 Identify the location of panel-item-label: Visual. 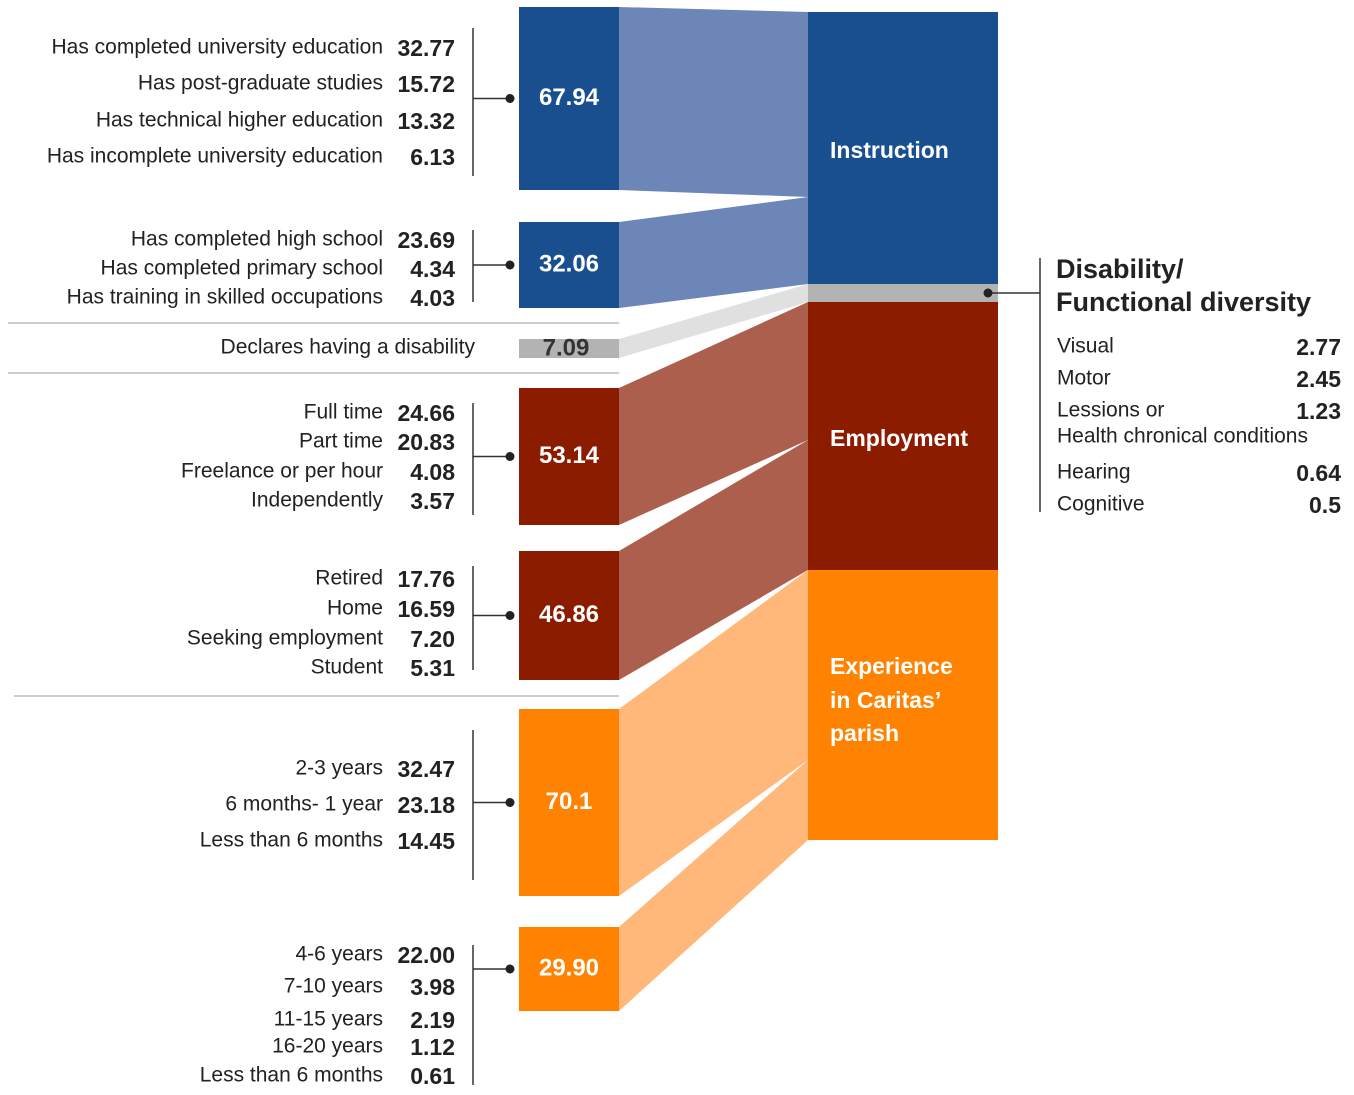
(1085, 346).